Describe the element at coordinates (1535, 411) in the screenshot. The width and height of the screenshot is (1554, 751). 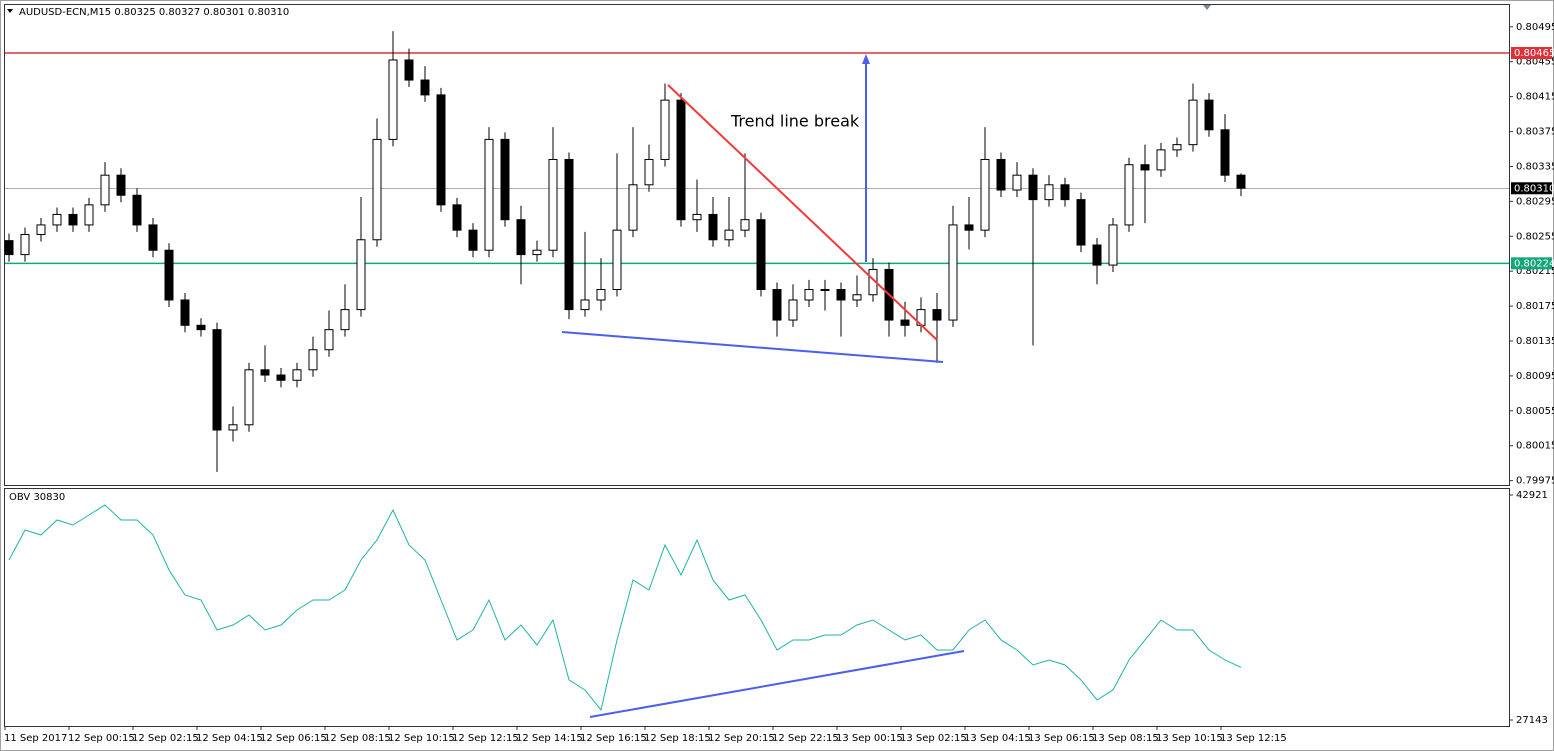
I see `y-tick-label: 0.80055` at that location.